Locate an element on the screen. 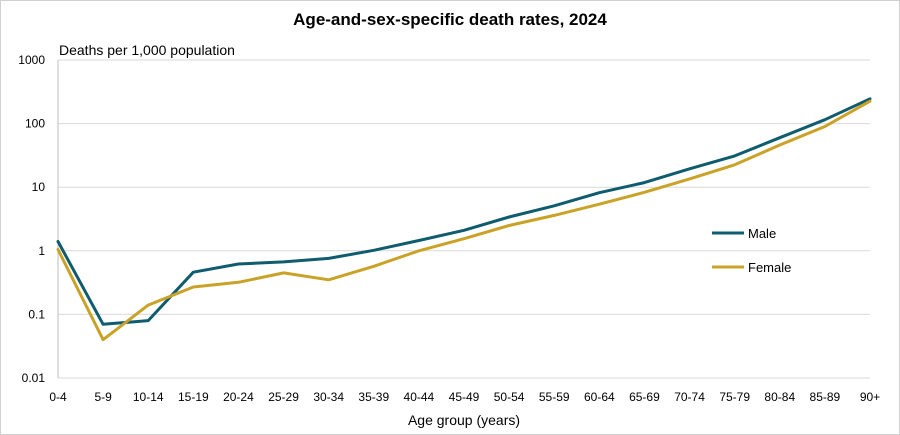  x-tick-label: 15-19 is located at coordinates (193, 397).